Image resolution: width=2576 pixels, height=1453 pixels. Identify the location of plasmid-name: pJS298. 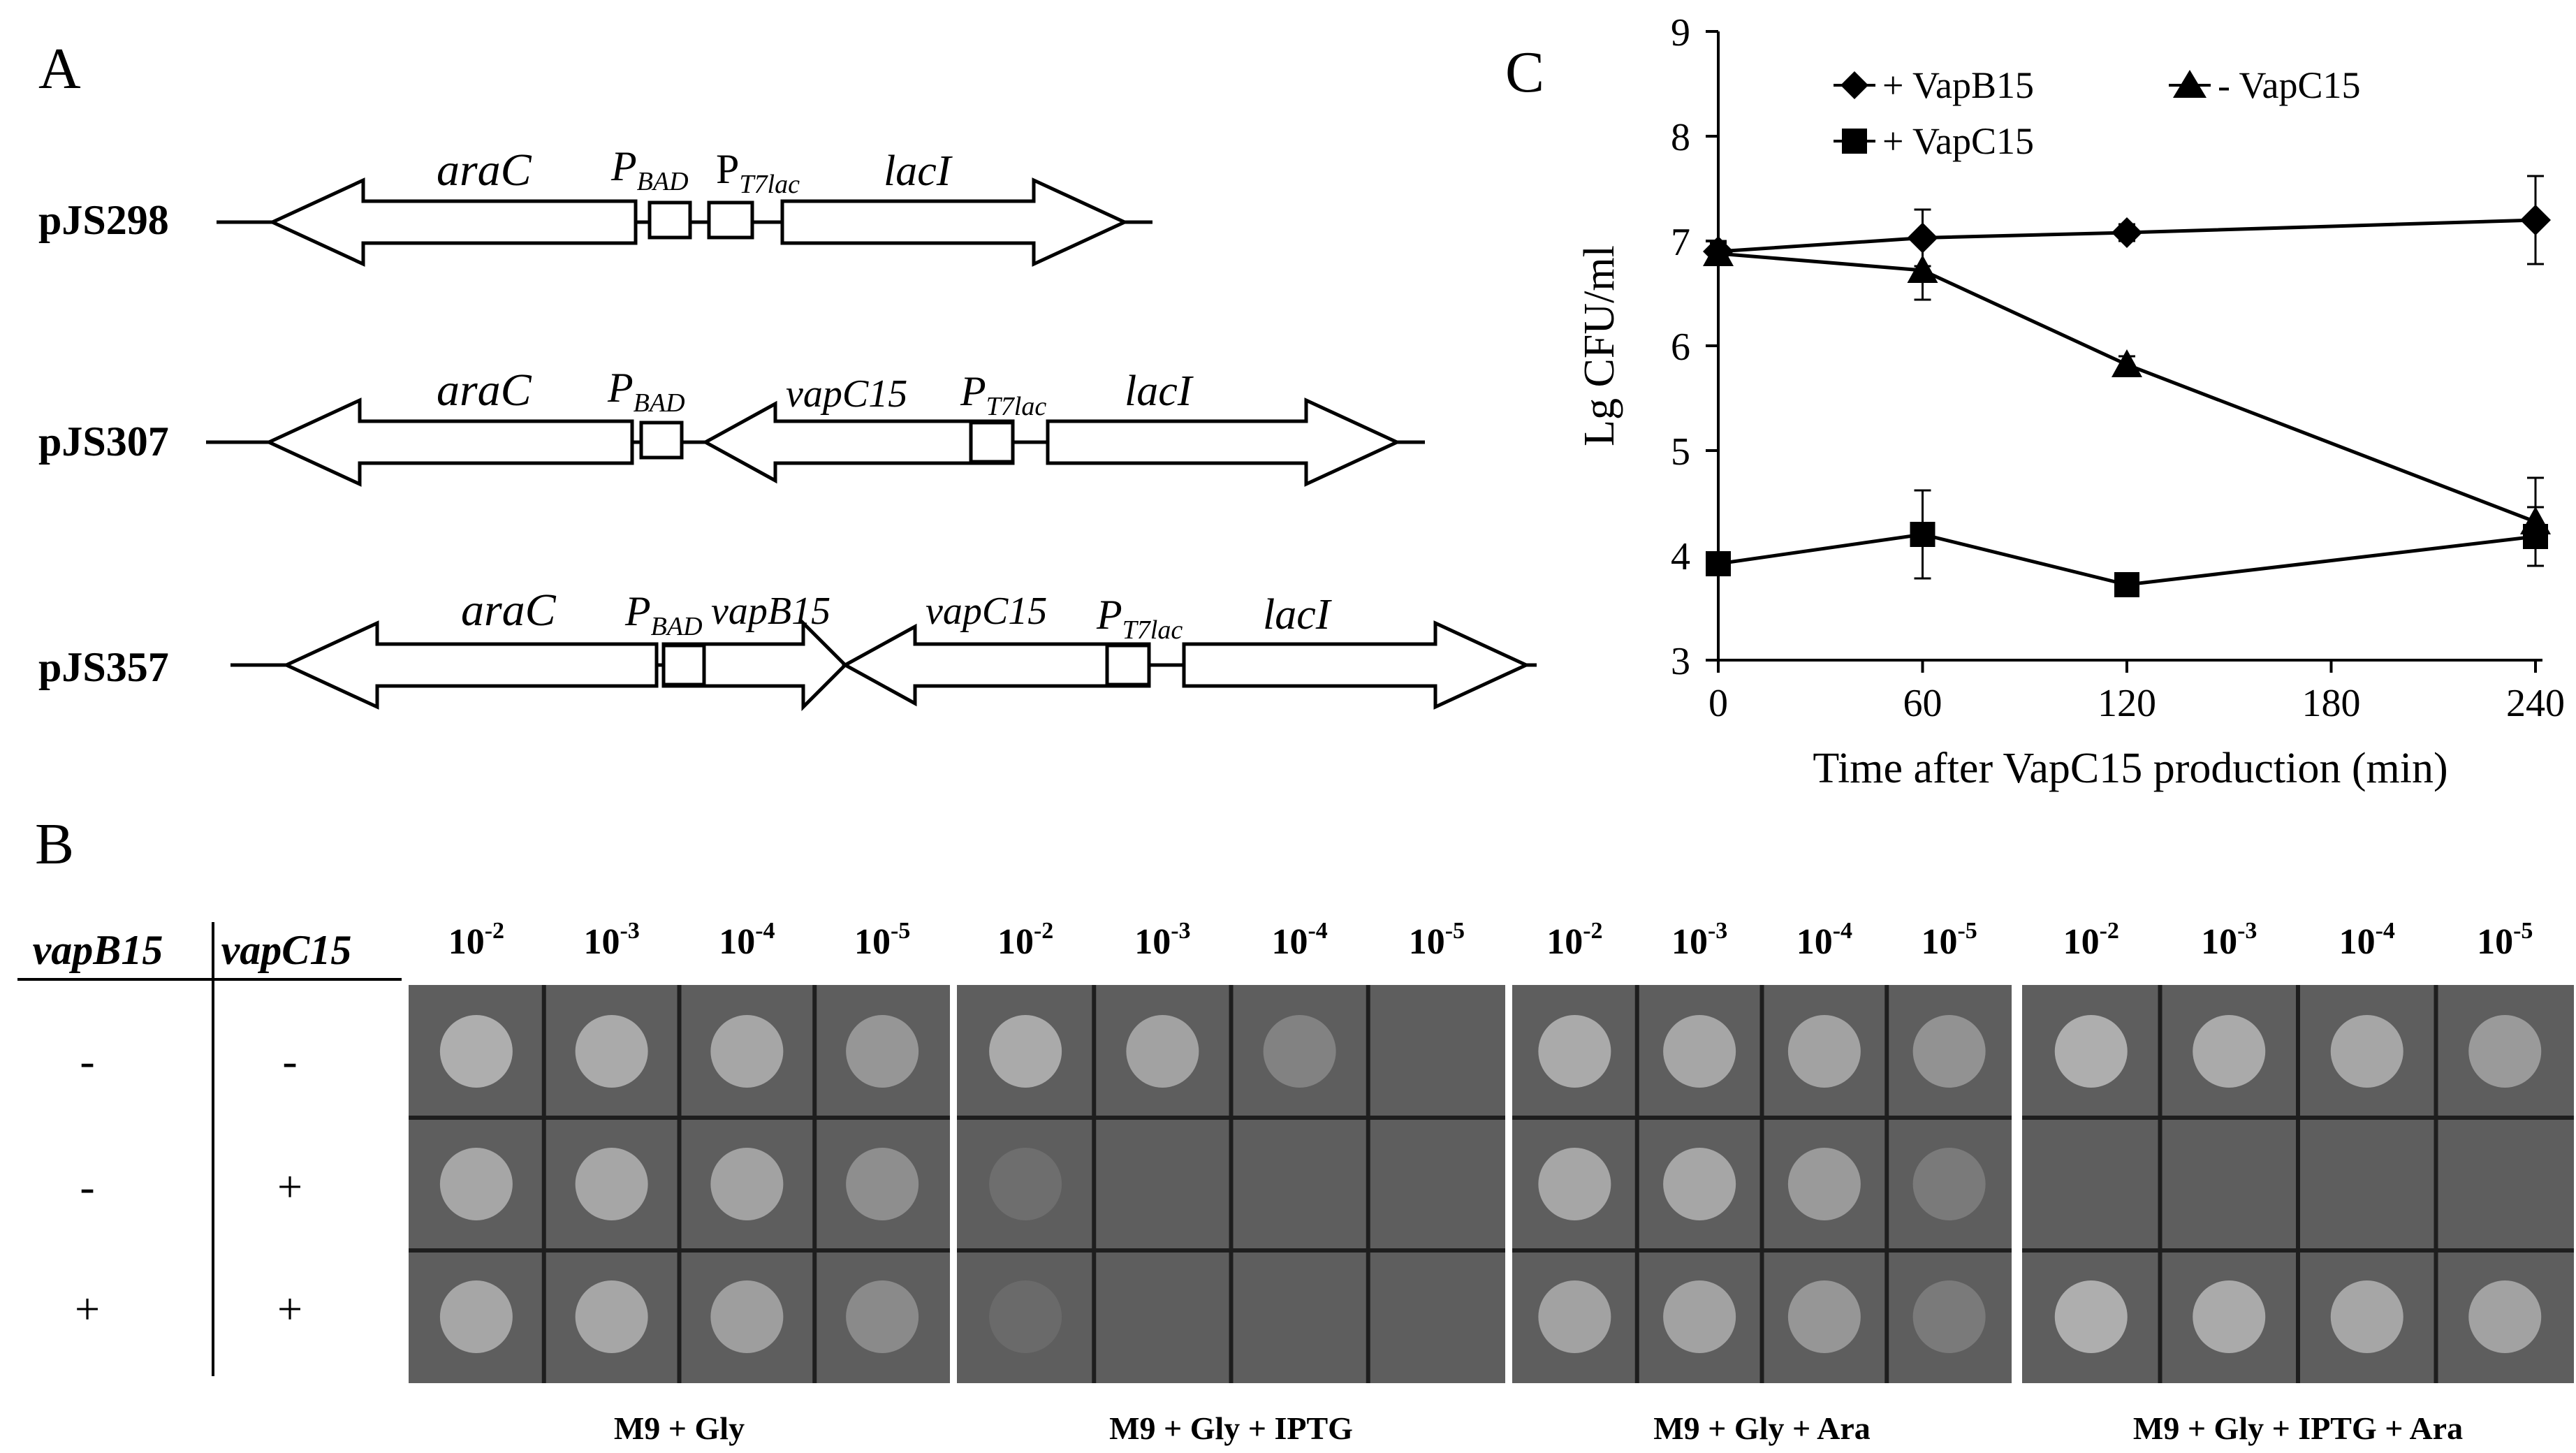
(103, 220).